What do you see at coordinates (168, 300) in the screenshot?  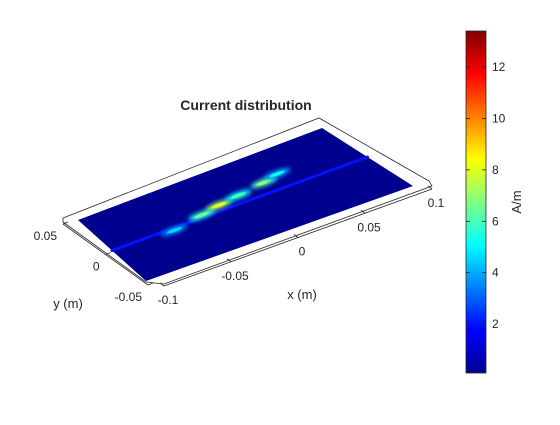 I see `x-tick-label-1: -0.1` at bounding box center [168, 300].